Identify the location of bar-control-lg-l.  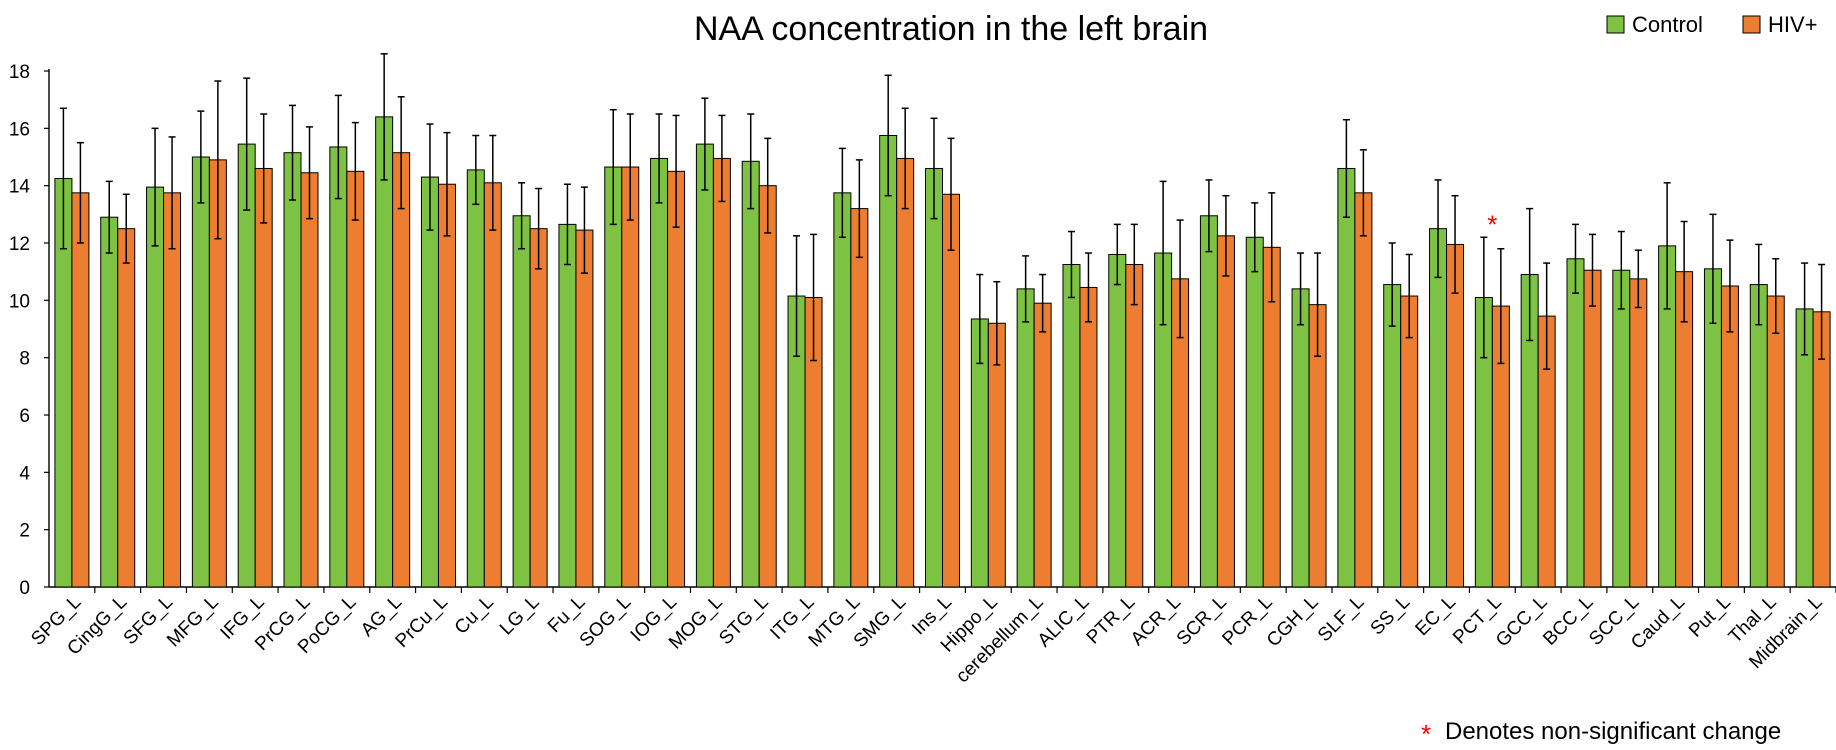
(521, 401).